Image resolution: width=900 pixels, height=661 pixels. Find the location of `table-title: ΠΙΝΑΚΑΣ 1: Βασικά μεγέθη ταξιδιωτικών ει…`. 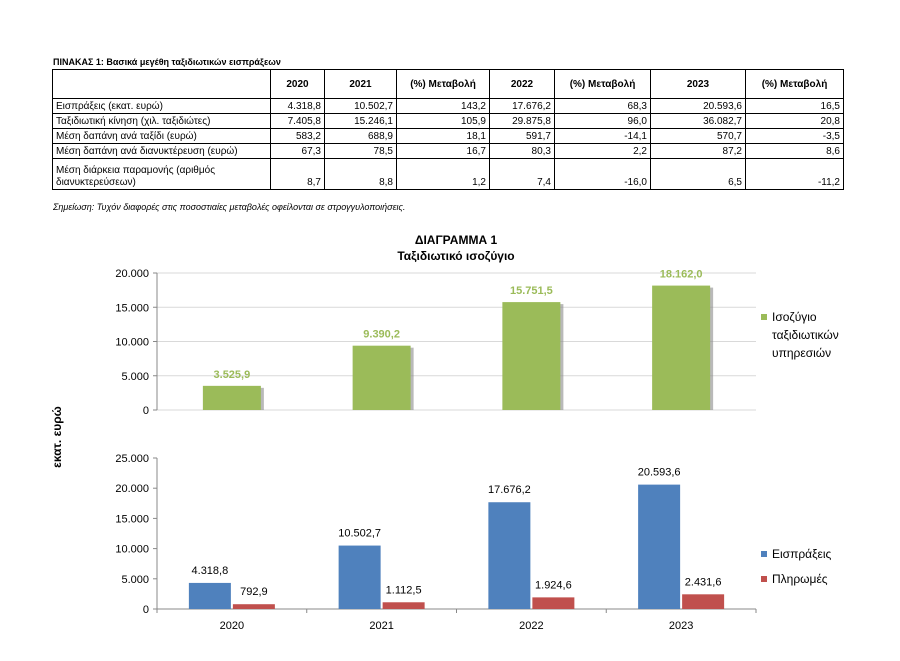

table-title: ΠΙΝΑΚΑΣ 1: Βασικά μεγέθη ταξιδιωτικών ει… is located at coordinates (167, 62).